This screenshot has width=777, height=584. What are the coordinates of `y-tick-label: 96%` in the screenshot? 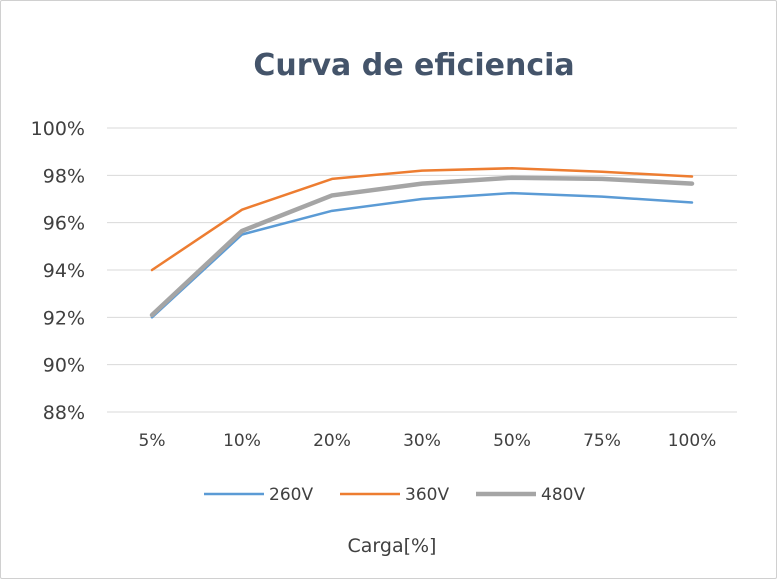 It's located at (64, 224).